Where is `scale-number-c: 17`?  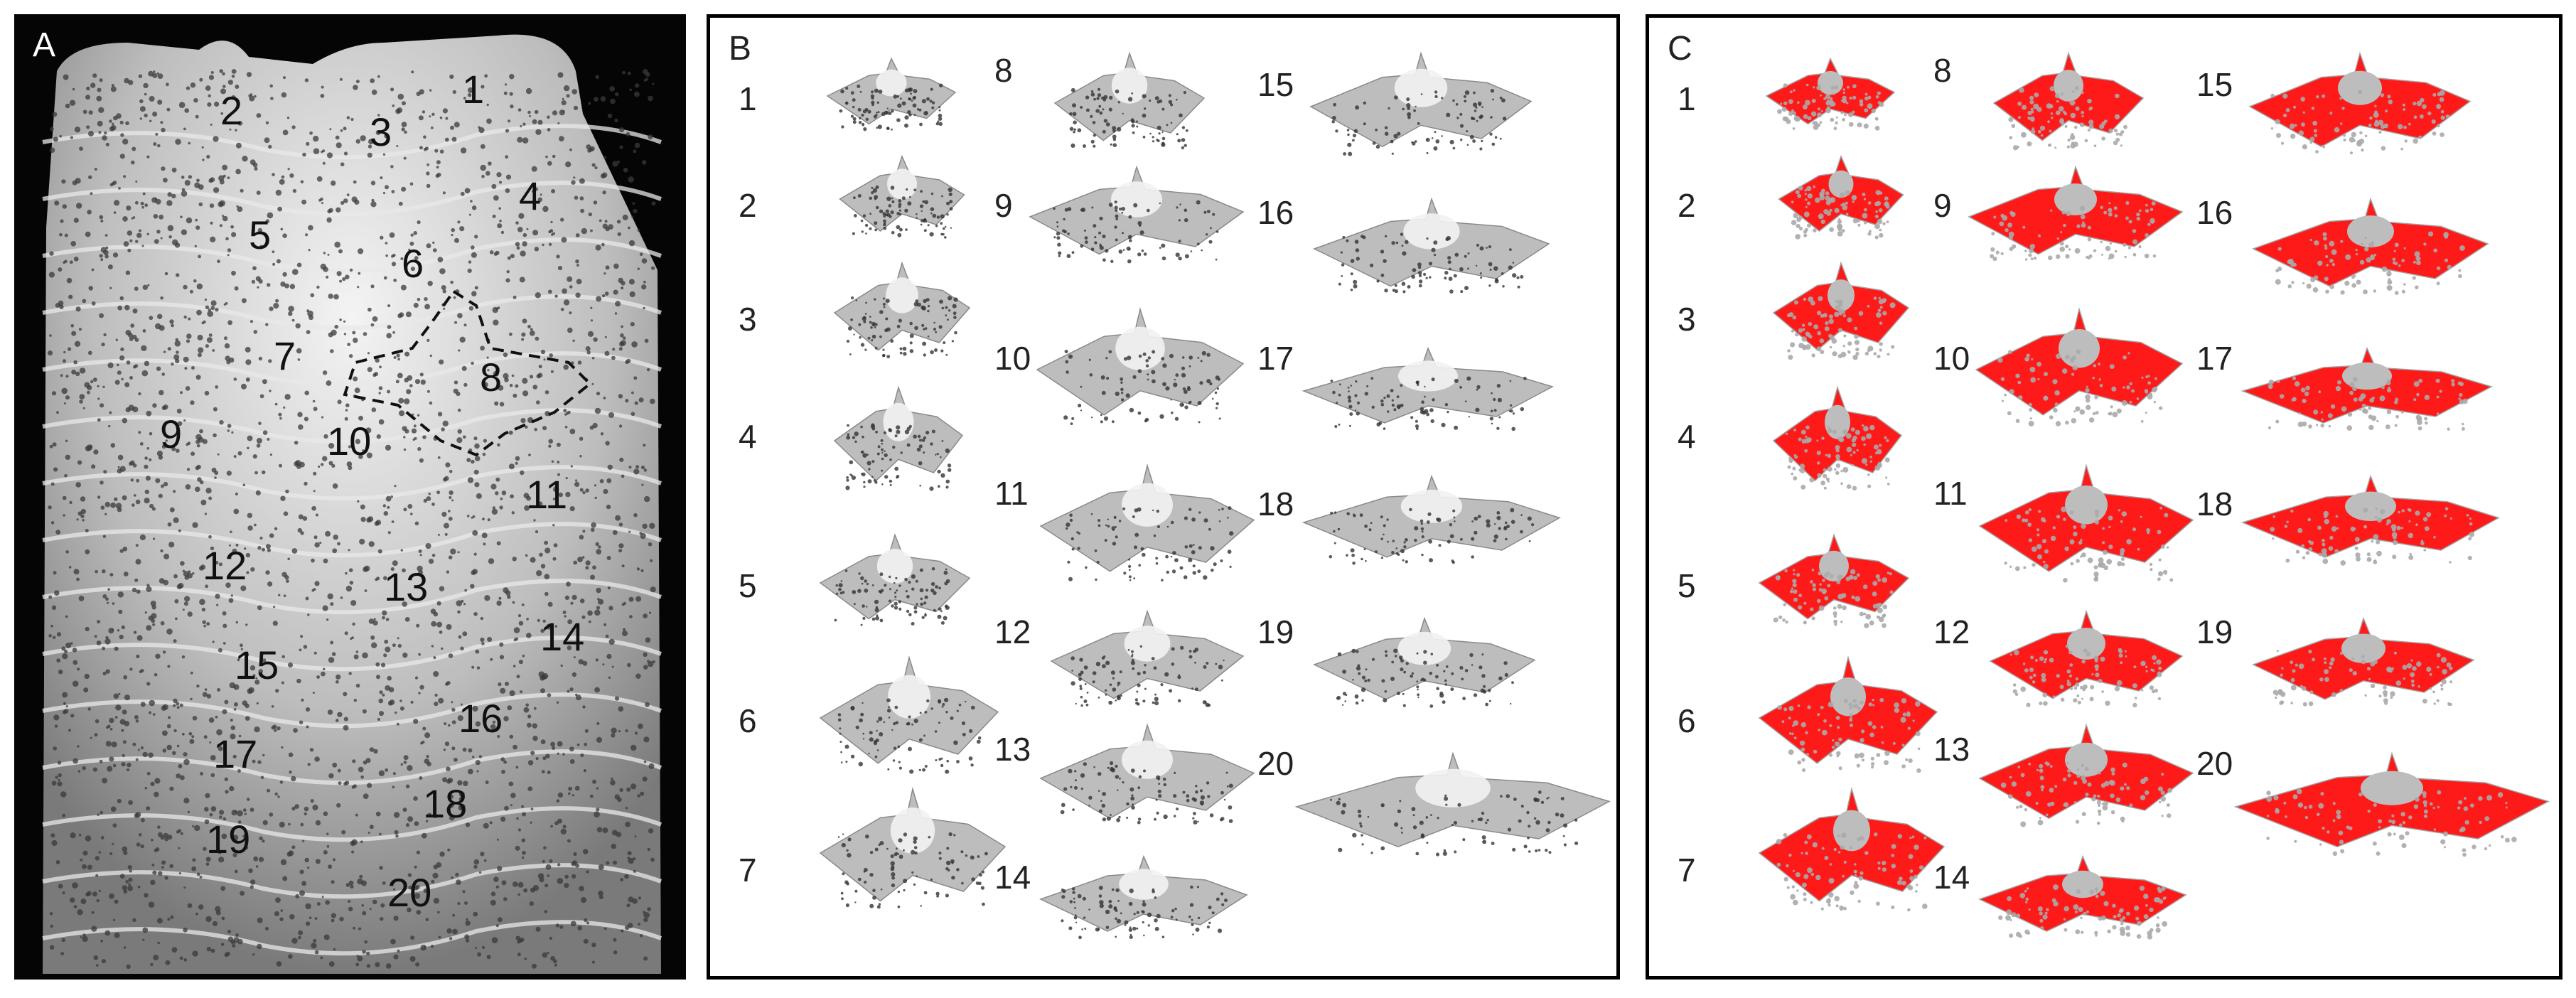 scale-number-c: 17 is located at coordinates (2214, 358).